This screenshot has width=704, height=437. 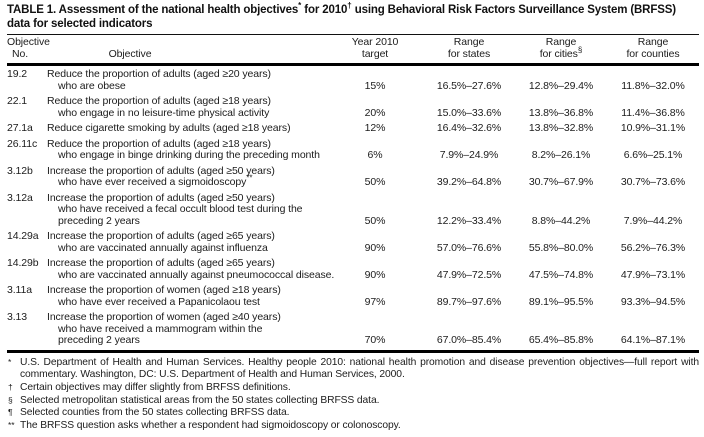 What do you see at coordinates (561, 220) in the screenshot?
I see `range-for-cities-value: 8.8%–44.2%` at bounding box center [561, 220].